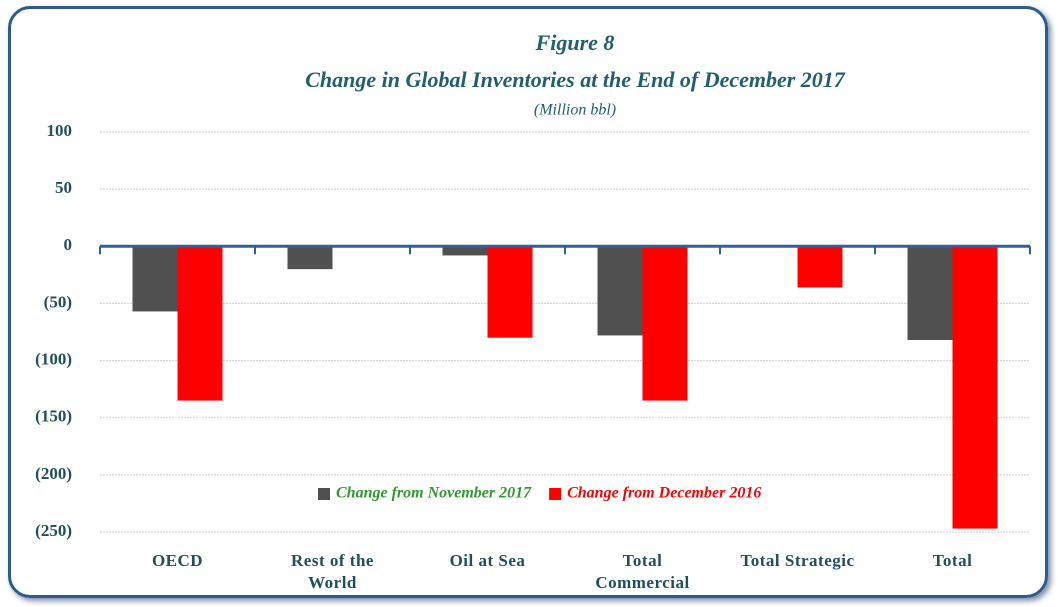 This screenshot has height=607, width=1058. Describe the element at coordinates (53, 358) in the screenshot. I see `y-tick-label: (100)` at that location.